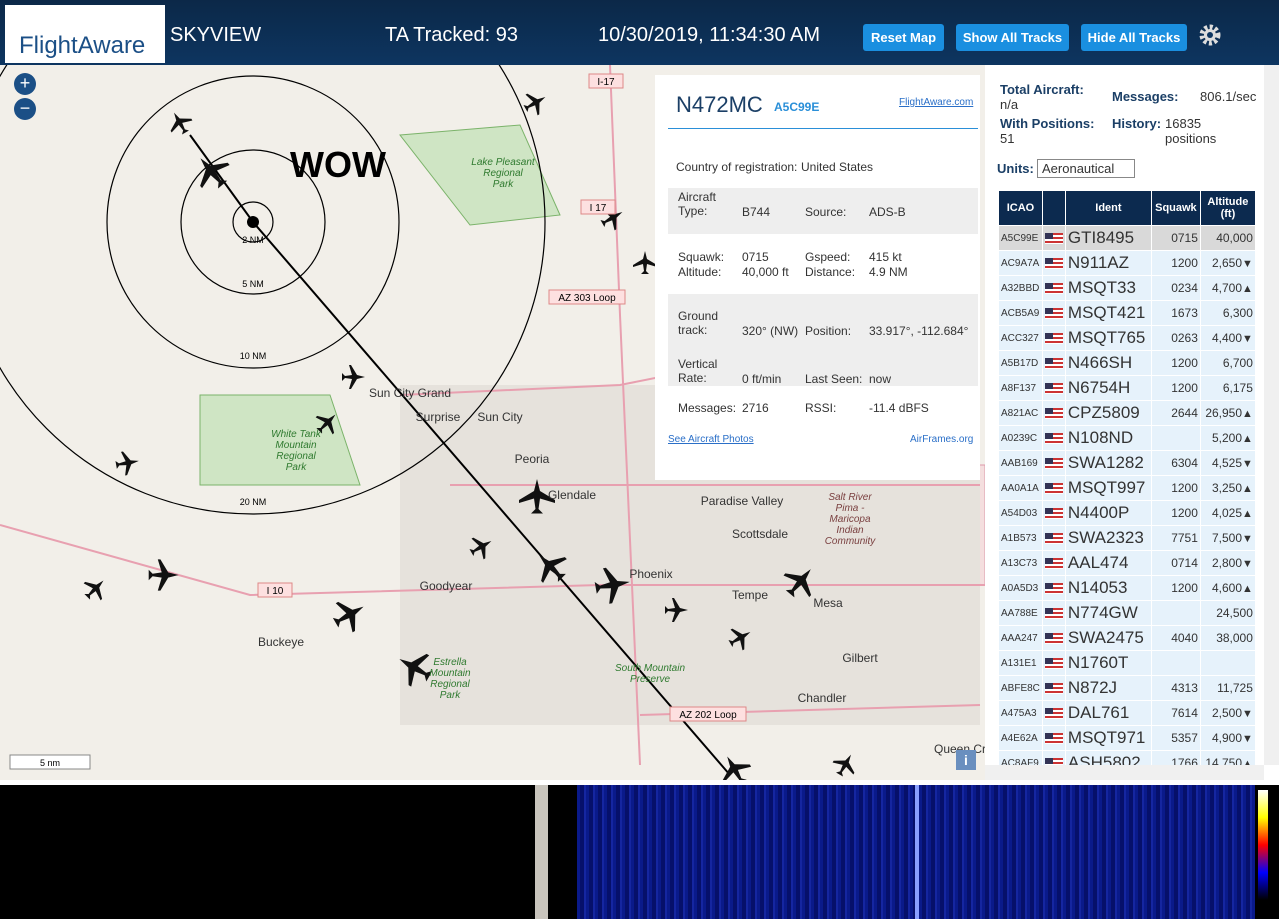 The width and height of the screenshot is (1279, 919). What do you see at coordinates (1227, 313) in the screenshot?
I see `altitude: 6,300` at bounding box center [1227, 313].